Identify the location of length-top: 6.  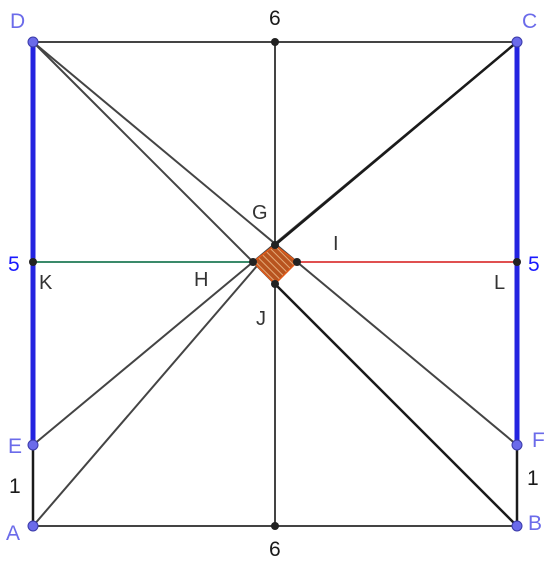
(275, 18).